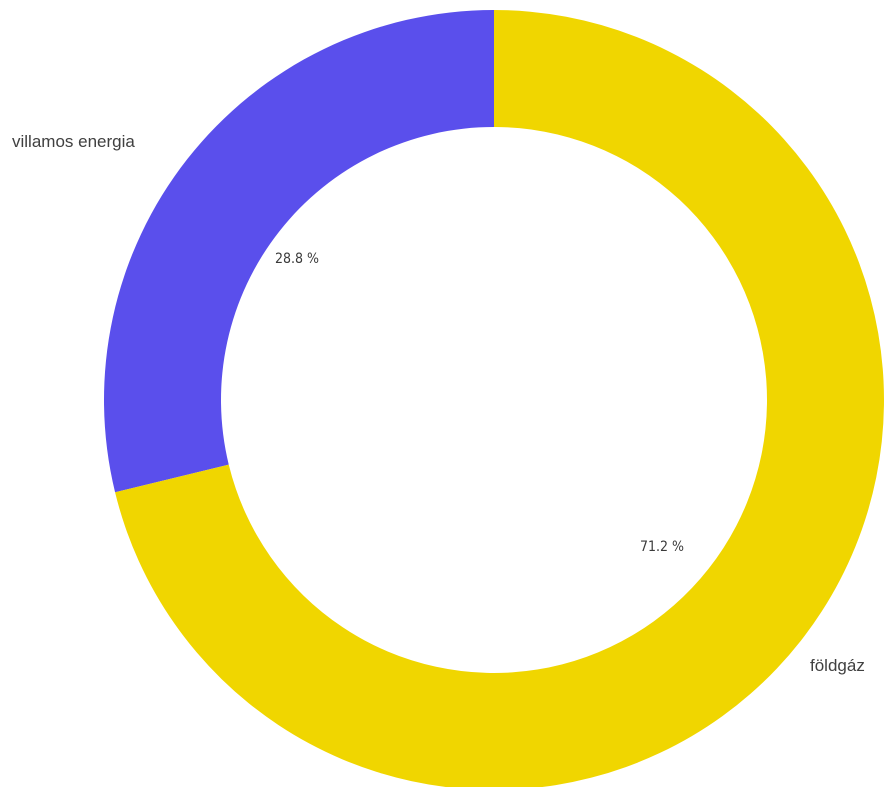 Image resolution: width=894 pixels, height=787 pixels. I want to click on slice-percent-villamos-energia: 28.8 %, so click(297, 259).